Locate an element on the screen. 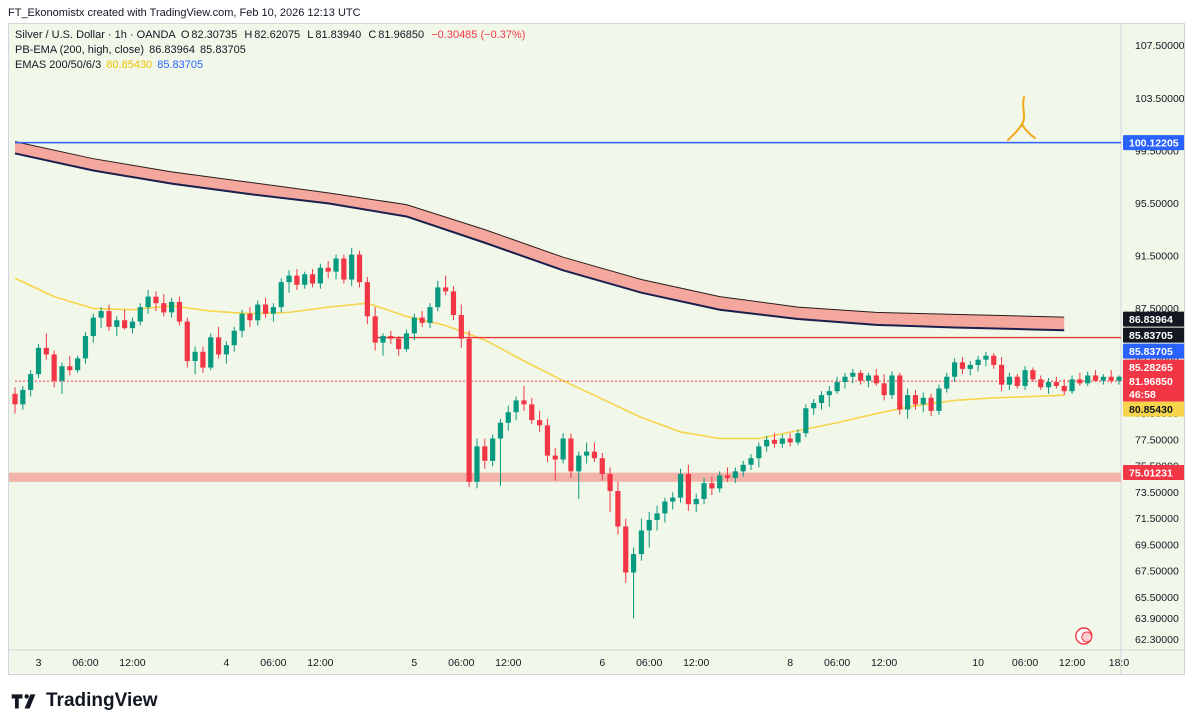  legend-emas: EMAS 200/50/6/3 80.85430 85.83705 is located at coordinates (110, 65).